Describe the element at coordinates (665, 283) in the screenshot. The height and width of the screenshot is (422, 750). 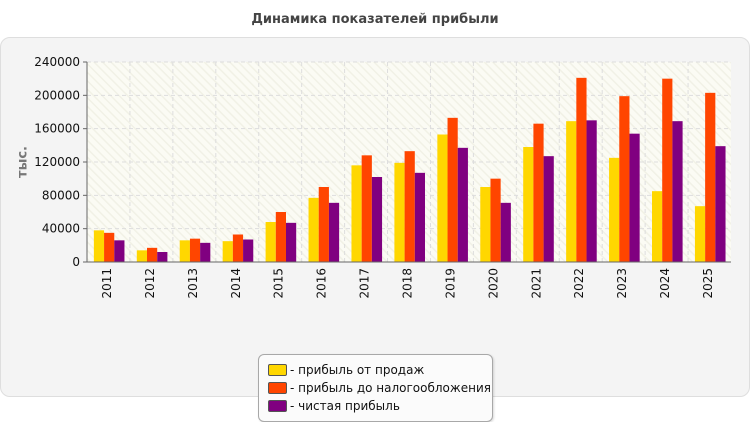
I see `x-tick-label: 2024` at that location.